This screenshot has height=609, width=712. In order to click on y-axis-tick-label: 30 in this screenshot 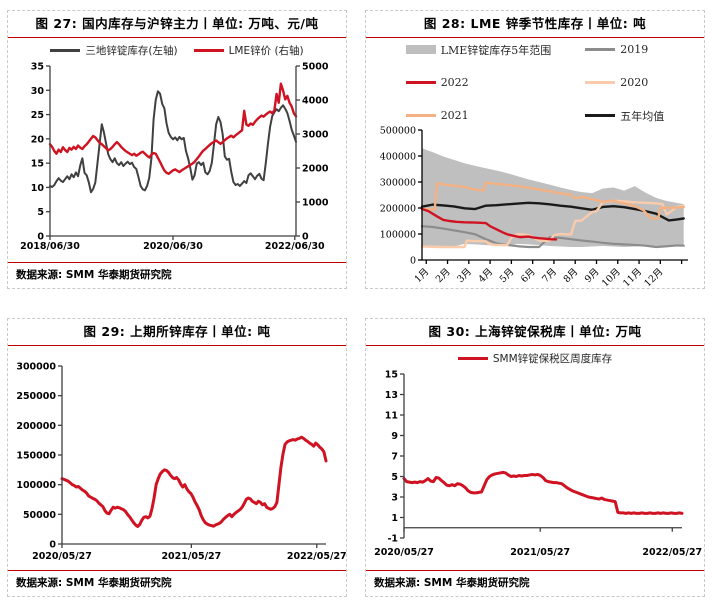, I will do `click(38, 91)`.